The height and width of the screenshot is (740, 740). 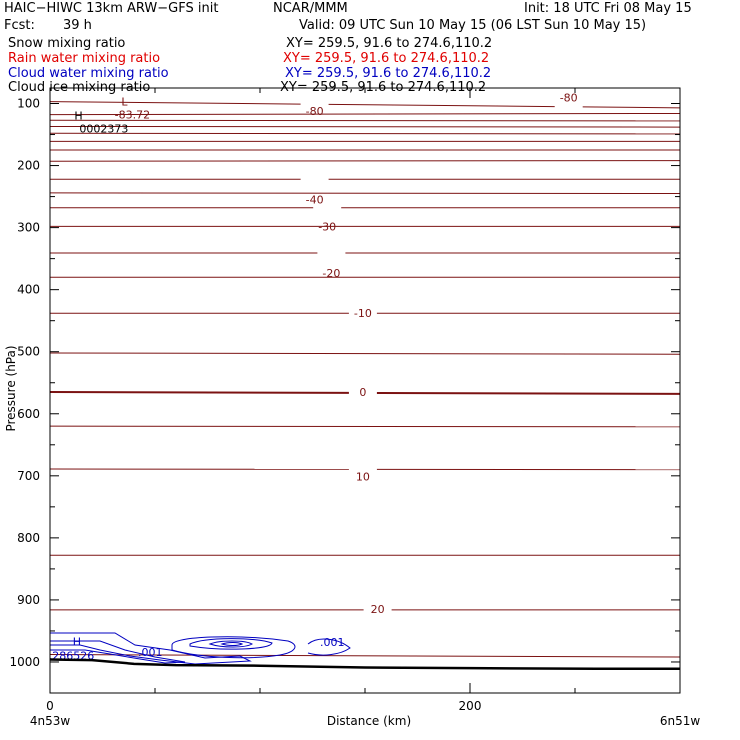 I want to click on y-tick-label: 100, so click(x=28, y=104).